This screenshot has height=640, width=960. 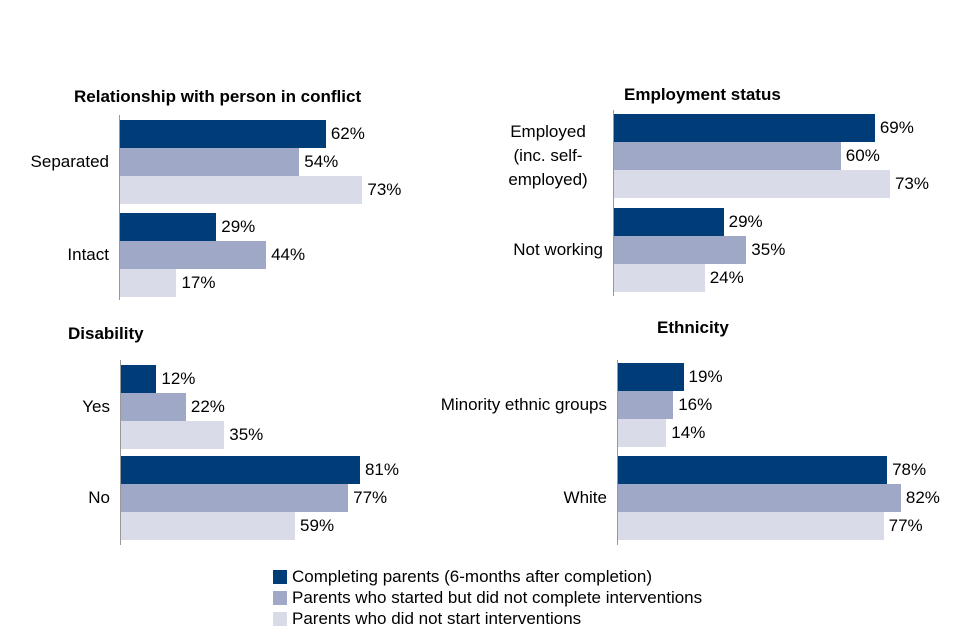 What do you see at coordinates (585, 497) in the screenshot?
I see `category-label: White` at bounding box center [585, 497].